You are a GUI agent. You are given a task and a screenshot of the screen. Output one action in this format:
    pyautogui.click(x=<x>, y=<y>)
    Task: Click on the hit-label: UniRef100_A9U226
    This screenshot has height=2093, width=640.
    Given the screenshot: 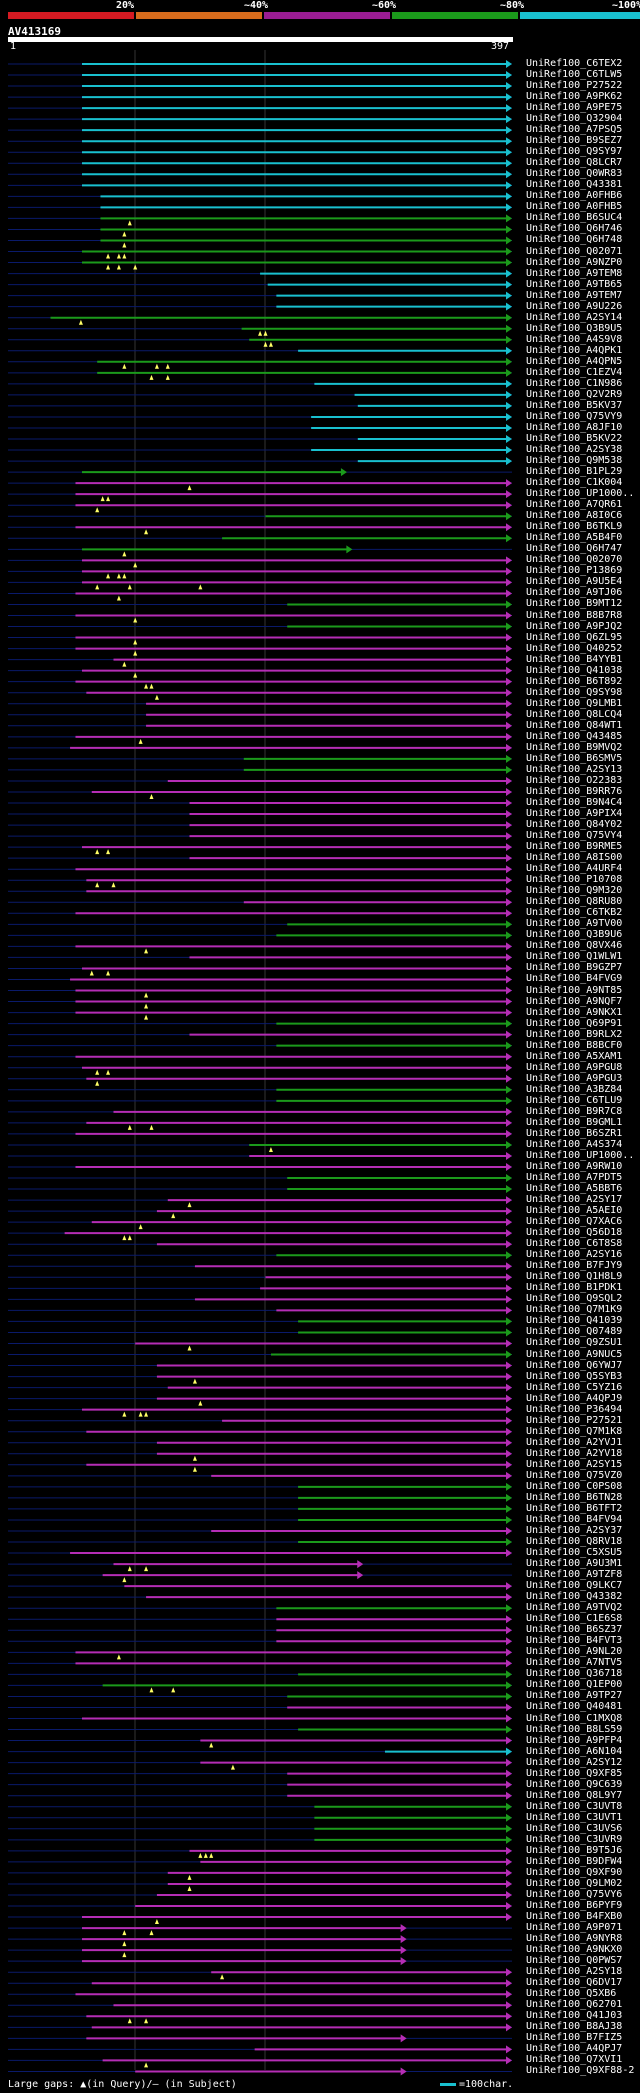 What is the action you would take?
    pyautogui.click(x=574, y=306)
    